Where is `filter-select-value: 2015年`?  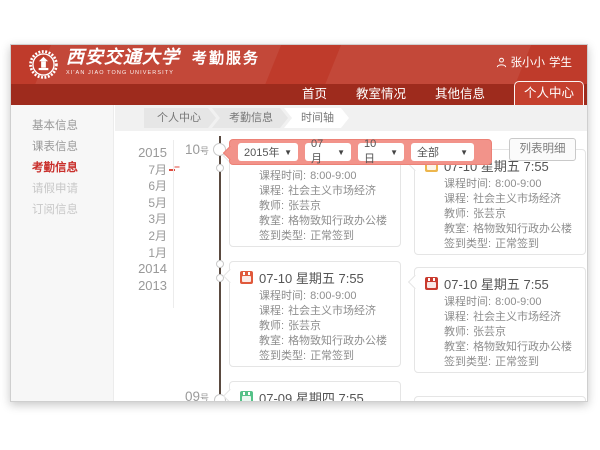 filter-select-value: 2015年 is located at coordinates (262, 153).